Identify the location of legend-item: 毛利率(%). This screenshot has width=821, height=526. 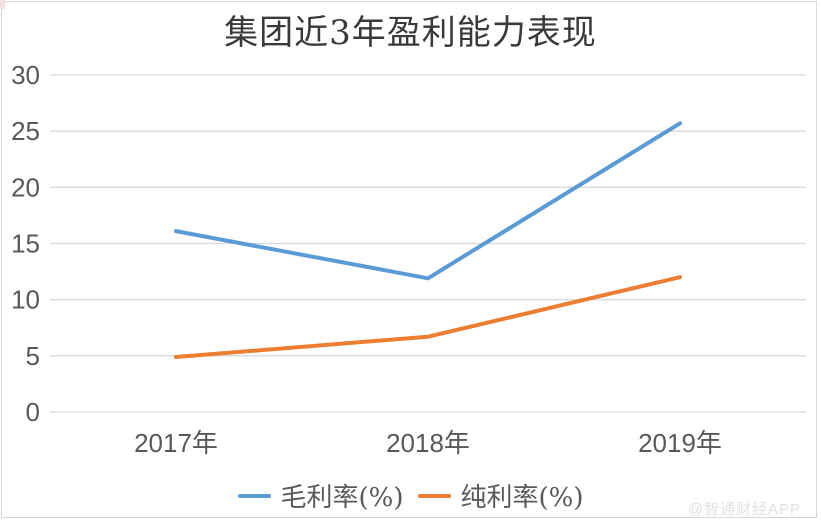
(320, 495).